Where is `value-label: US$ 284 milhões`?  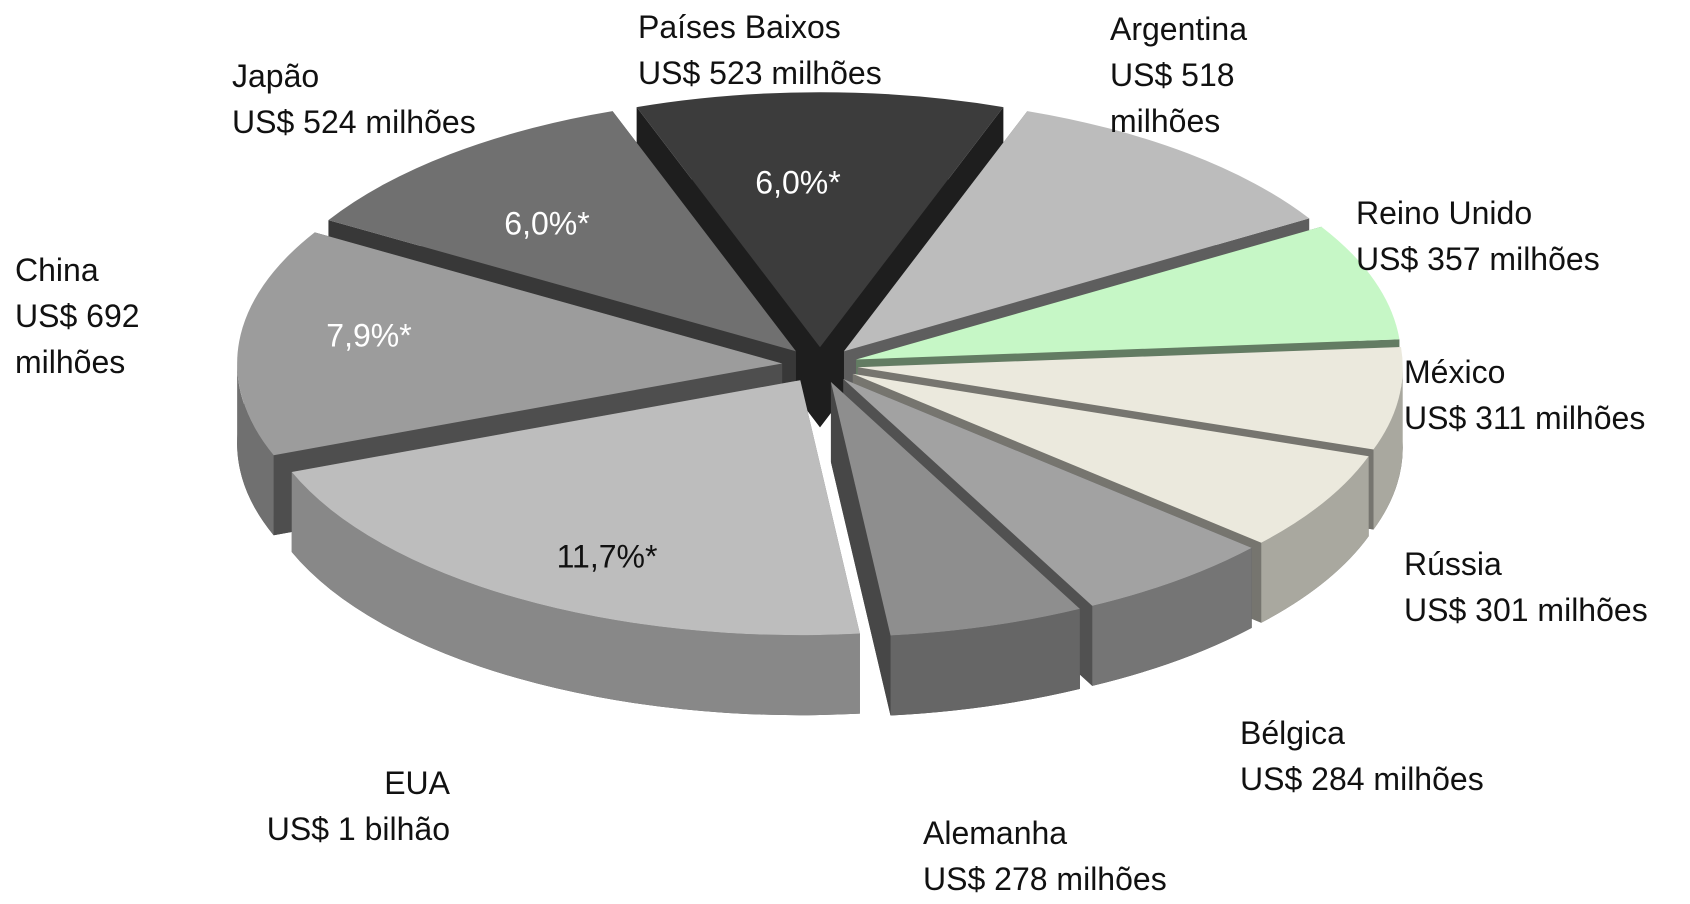 value-label: US$ 284 milhões is located at coordinates (1362, 779).